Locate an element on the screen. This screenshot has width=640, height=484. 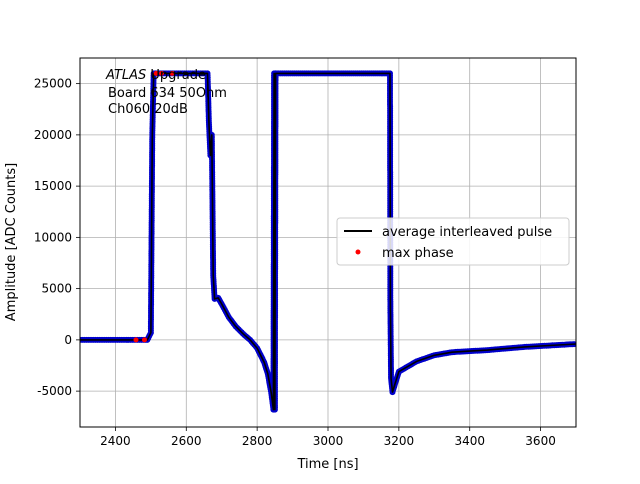
y-axis-ticks: -5000 0 5000 10000 15000 20000 25000 is located at coordinates (57, 237).